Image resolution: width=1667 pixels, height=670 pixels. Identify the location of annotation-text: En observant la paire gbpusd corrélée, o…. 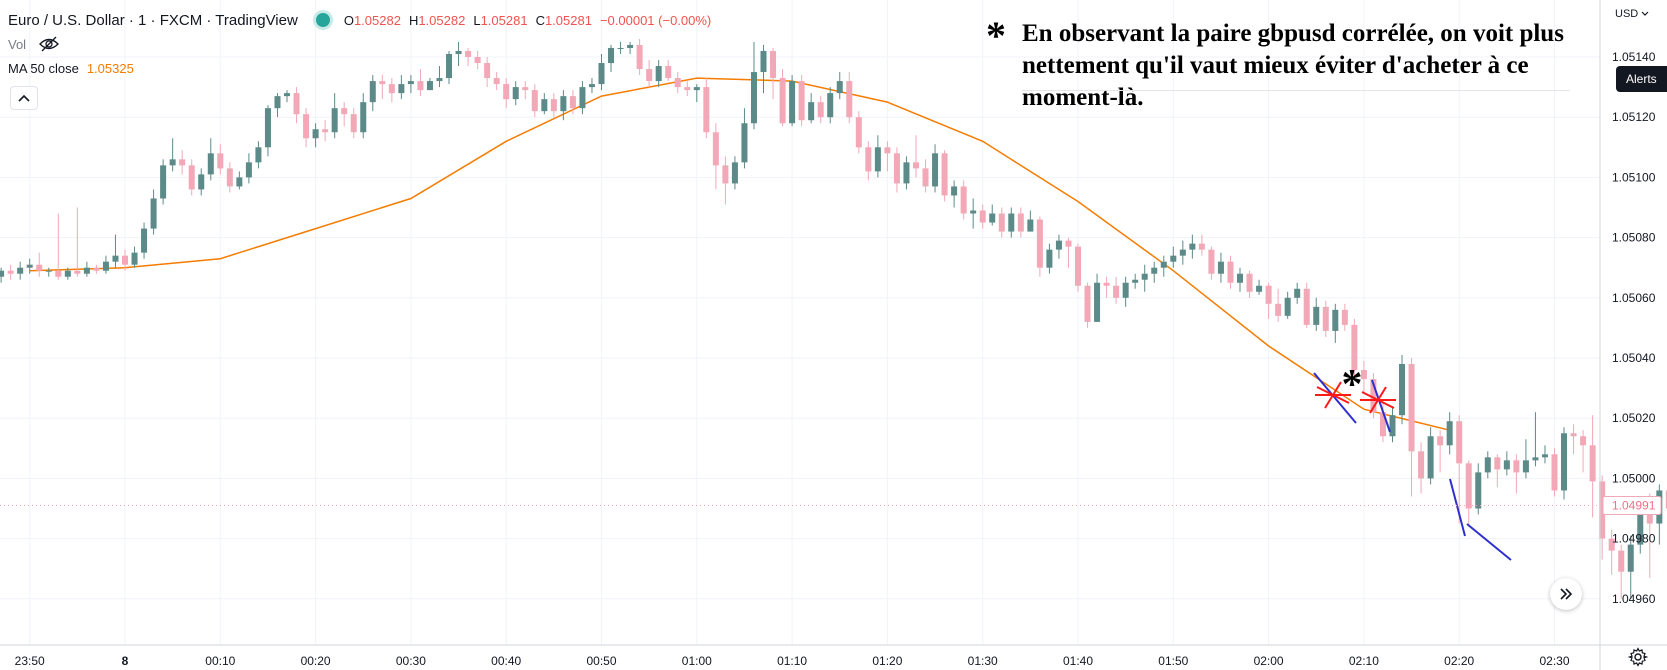
(1293, 65).